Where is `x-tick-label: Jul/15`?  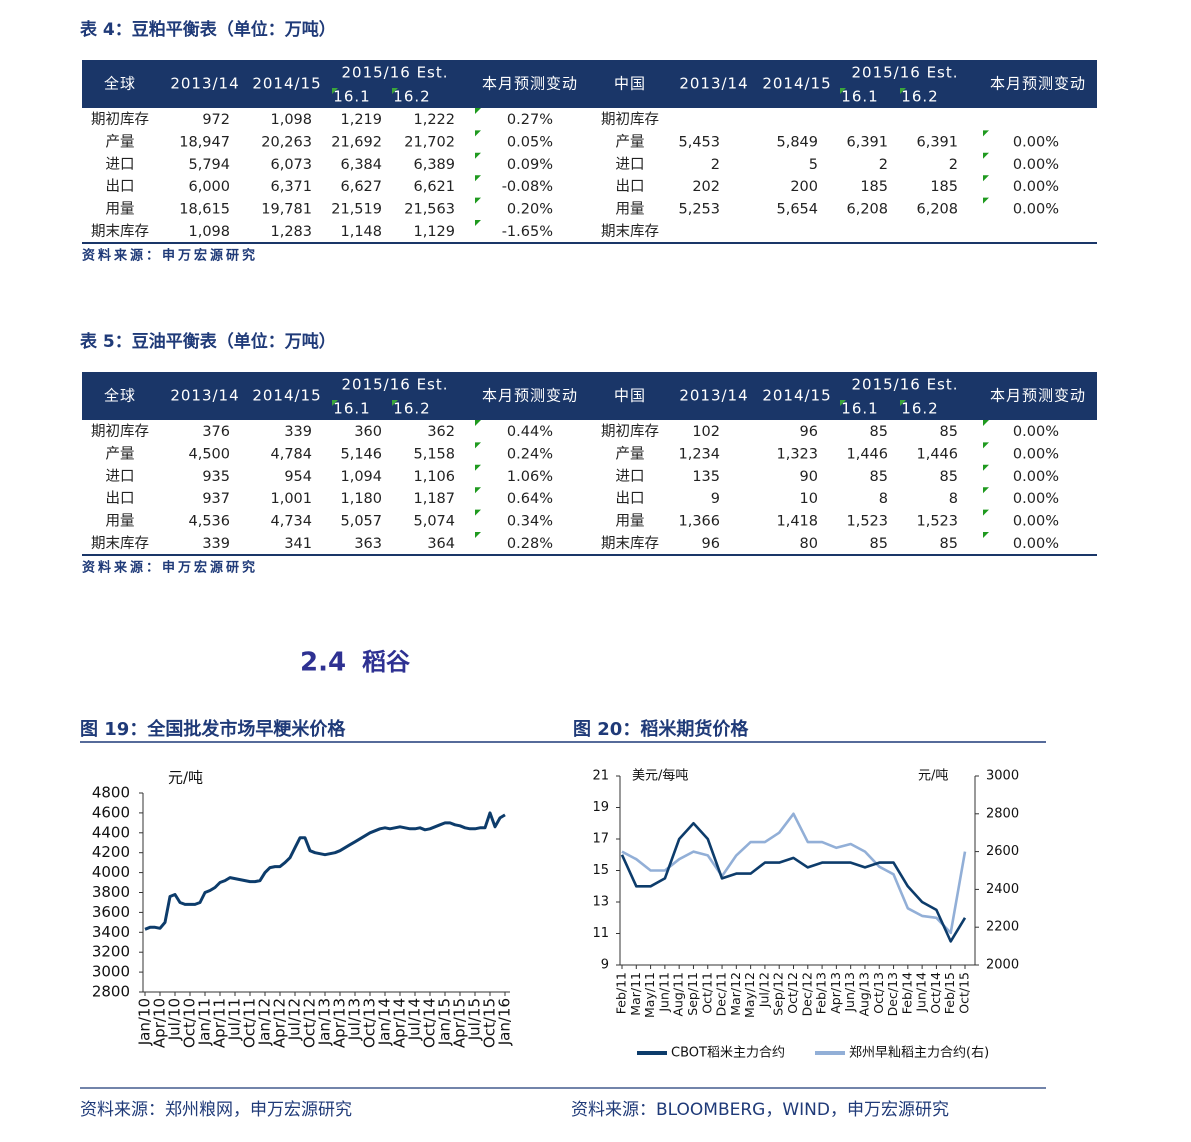 x-tick-label: Jul/15 is located at coordinates (475, 1019).